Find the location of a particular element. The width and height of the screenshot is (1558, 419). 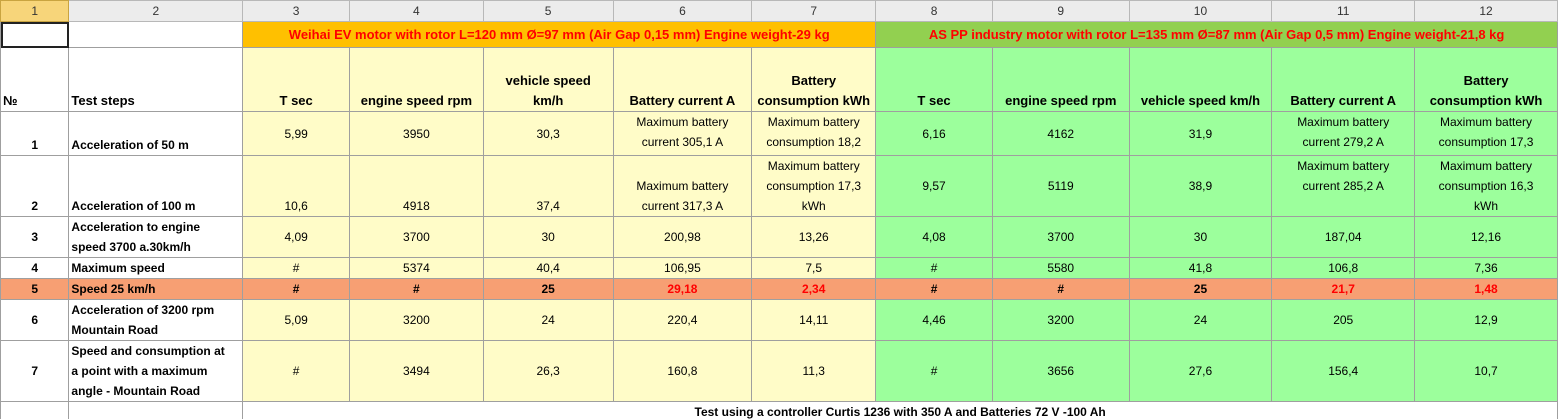

column-header: 11 is located at coordinates (1343, 11).